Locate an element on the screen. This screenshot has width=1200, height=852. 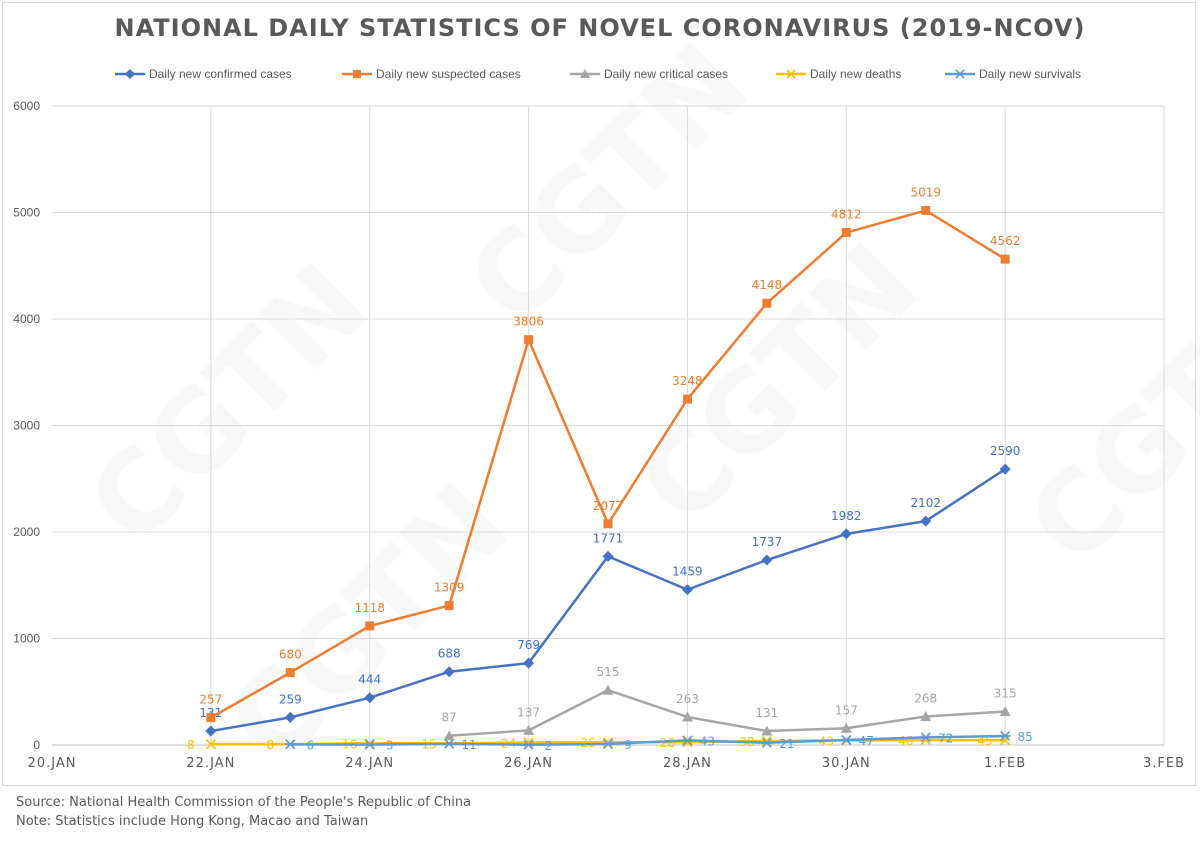
legend-label: Daily new survivals is located at coordinates (1030, 74).